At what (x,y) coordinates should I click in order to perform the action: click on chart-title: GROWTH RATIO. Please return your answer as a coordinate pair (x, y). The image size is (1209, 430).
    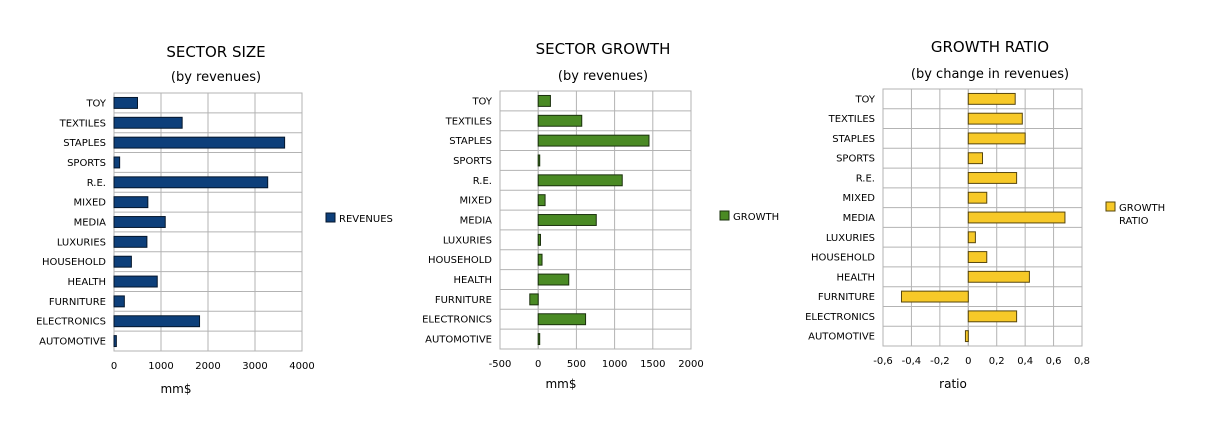
    Looking at the image, I should click on (990, 47).